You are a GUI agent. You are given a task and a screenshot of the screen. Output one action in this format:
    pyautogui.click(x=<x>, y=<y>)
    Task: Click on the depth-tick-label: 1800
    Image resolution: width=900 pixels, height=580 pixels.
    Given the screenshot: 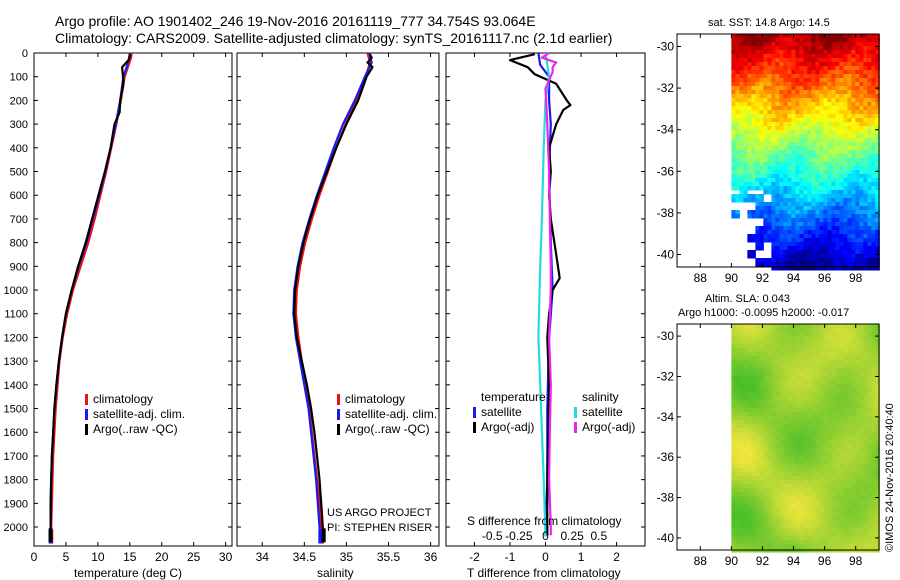 What is the action you would take?
    pyautogui.click(x=16, y=481)
    